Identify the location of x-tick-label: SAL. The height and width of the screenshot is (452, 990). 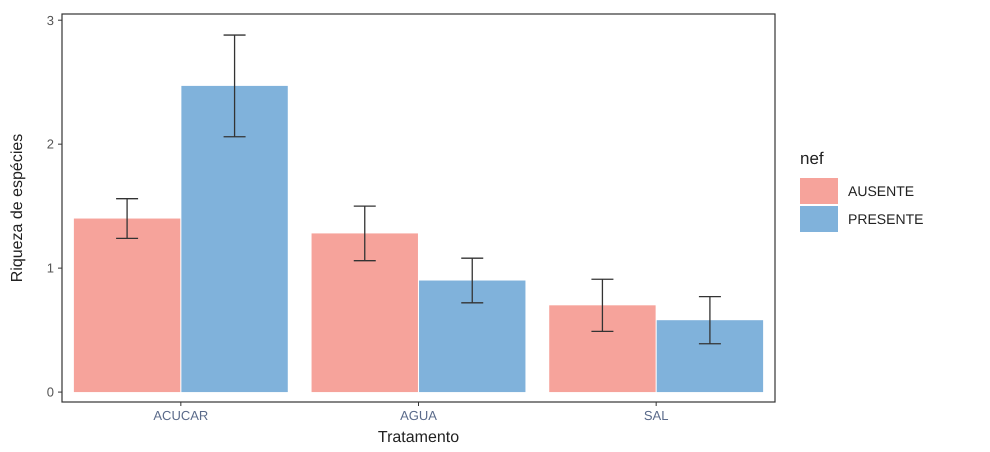
(656, 415).